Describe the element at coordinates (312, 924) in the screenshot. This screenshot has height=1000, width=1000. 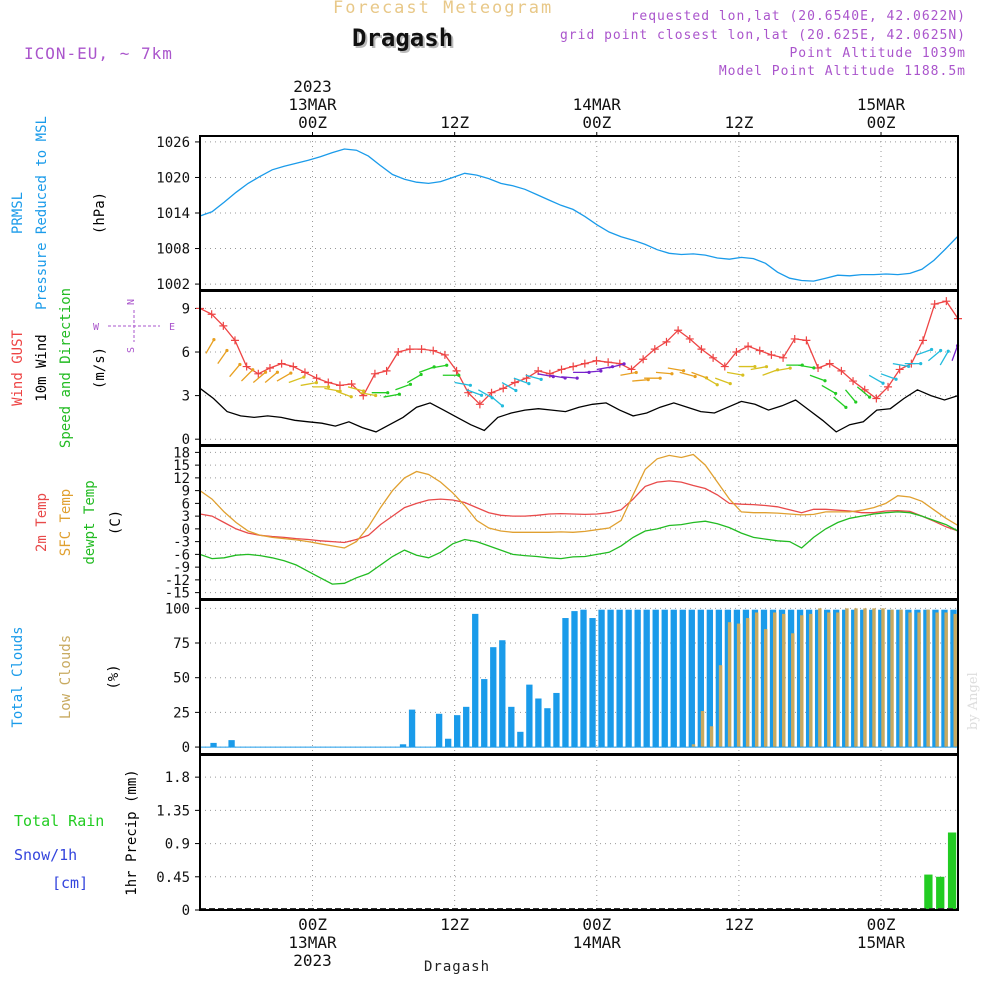
I see `bottom-time-label: 00Z` at that location.